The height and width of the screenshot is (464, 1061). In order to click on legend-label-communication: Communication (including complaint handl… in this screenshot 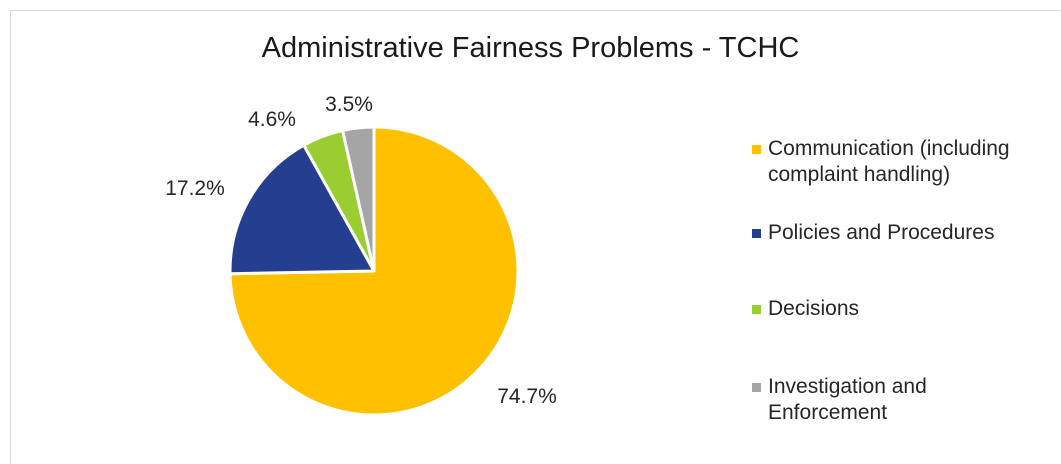, I will do `click(889, 161)`.